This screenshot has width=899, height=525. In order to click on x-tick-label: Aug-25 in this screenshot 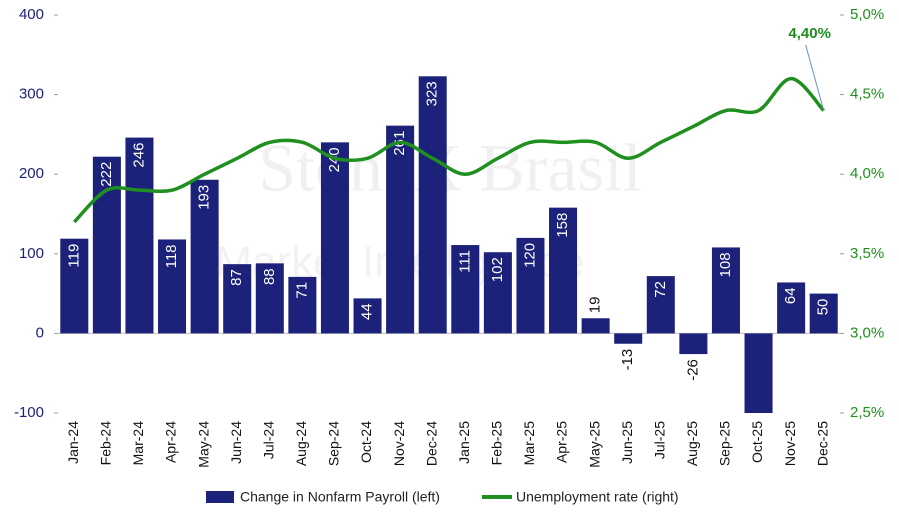, I will do `click(692, 443)`.